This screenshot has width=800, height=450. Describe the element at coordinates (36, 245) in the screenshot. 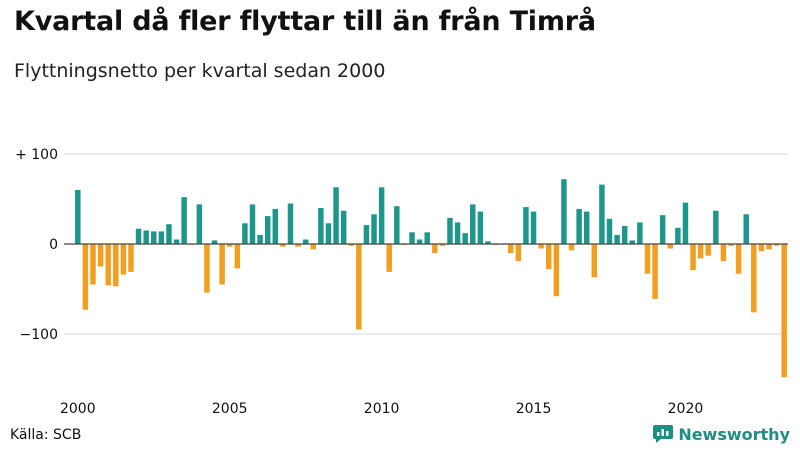

I see `y-axis-ticks: + 100 0 −100` at that location.